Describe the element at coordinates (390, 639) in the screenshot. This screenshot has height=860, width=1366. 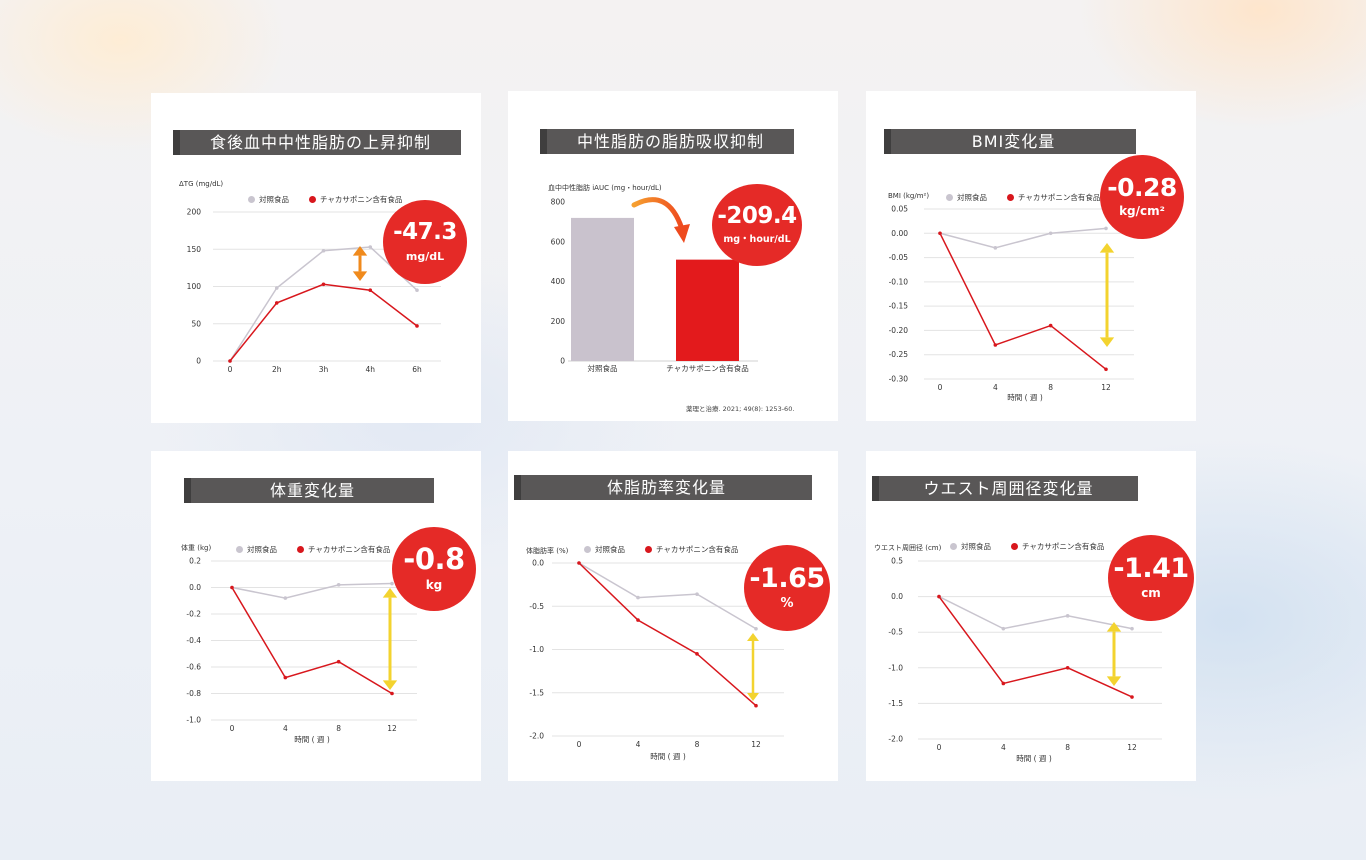
I see `difference-arrow` at that location.